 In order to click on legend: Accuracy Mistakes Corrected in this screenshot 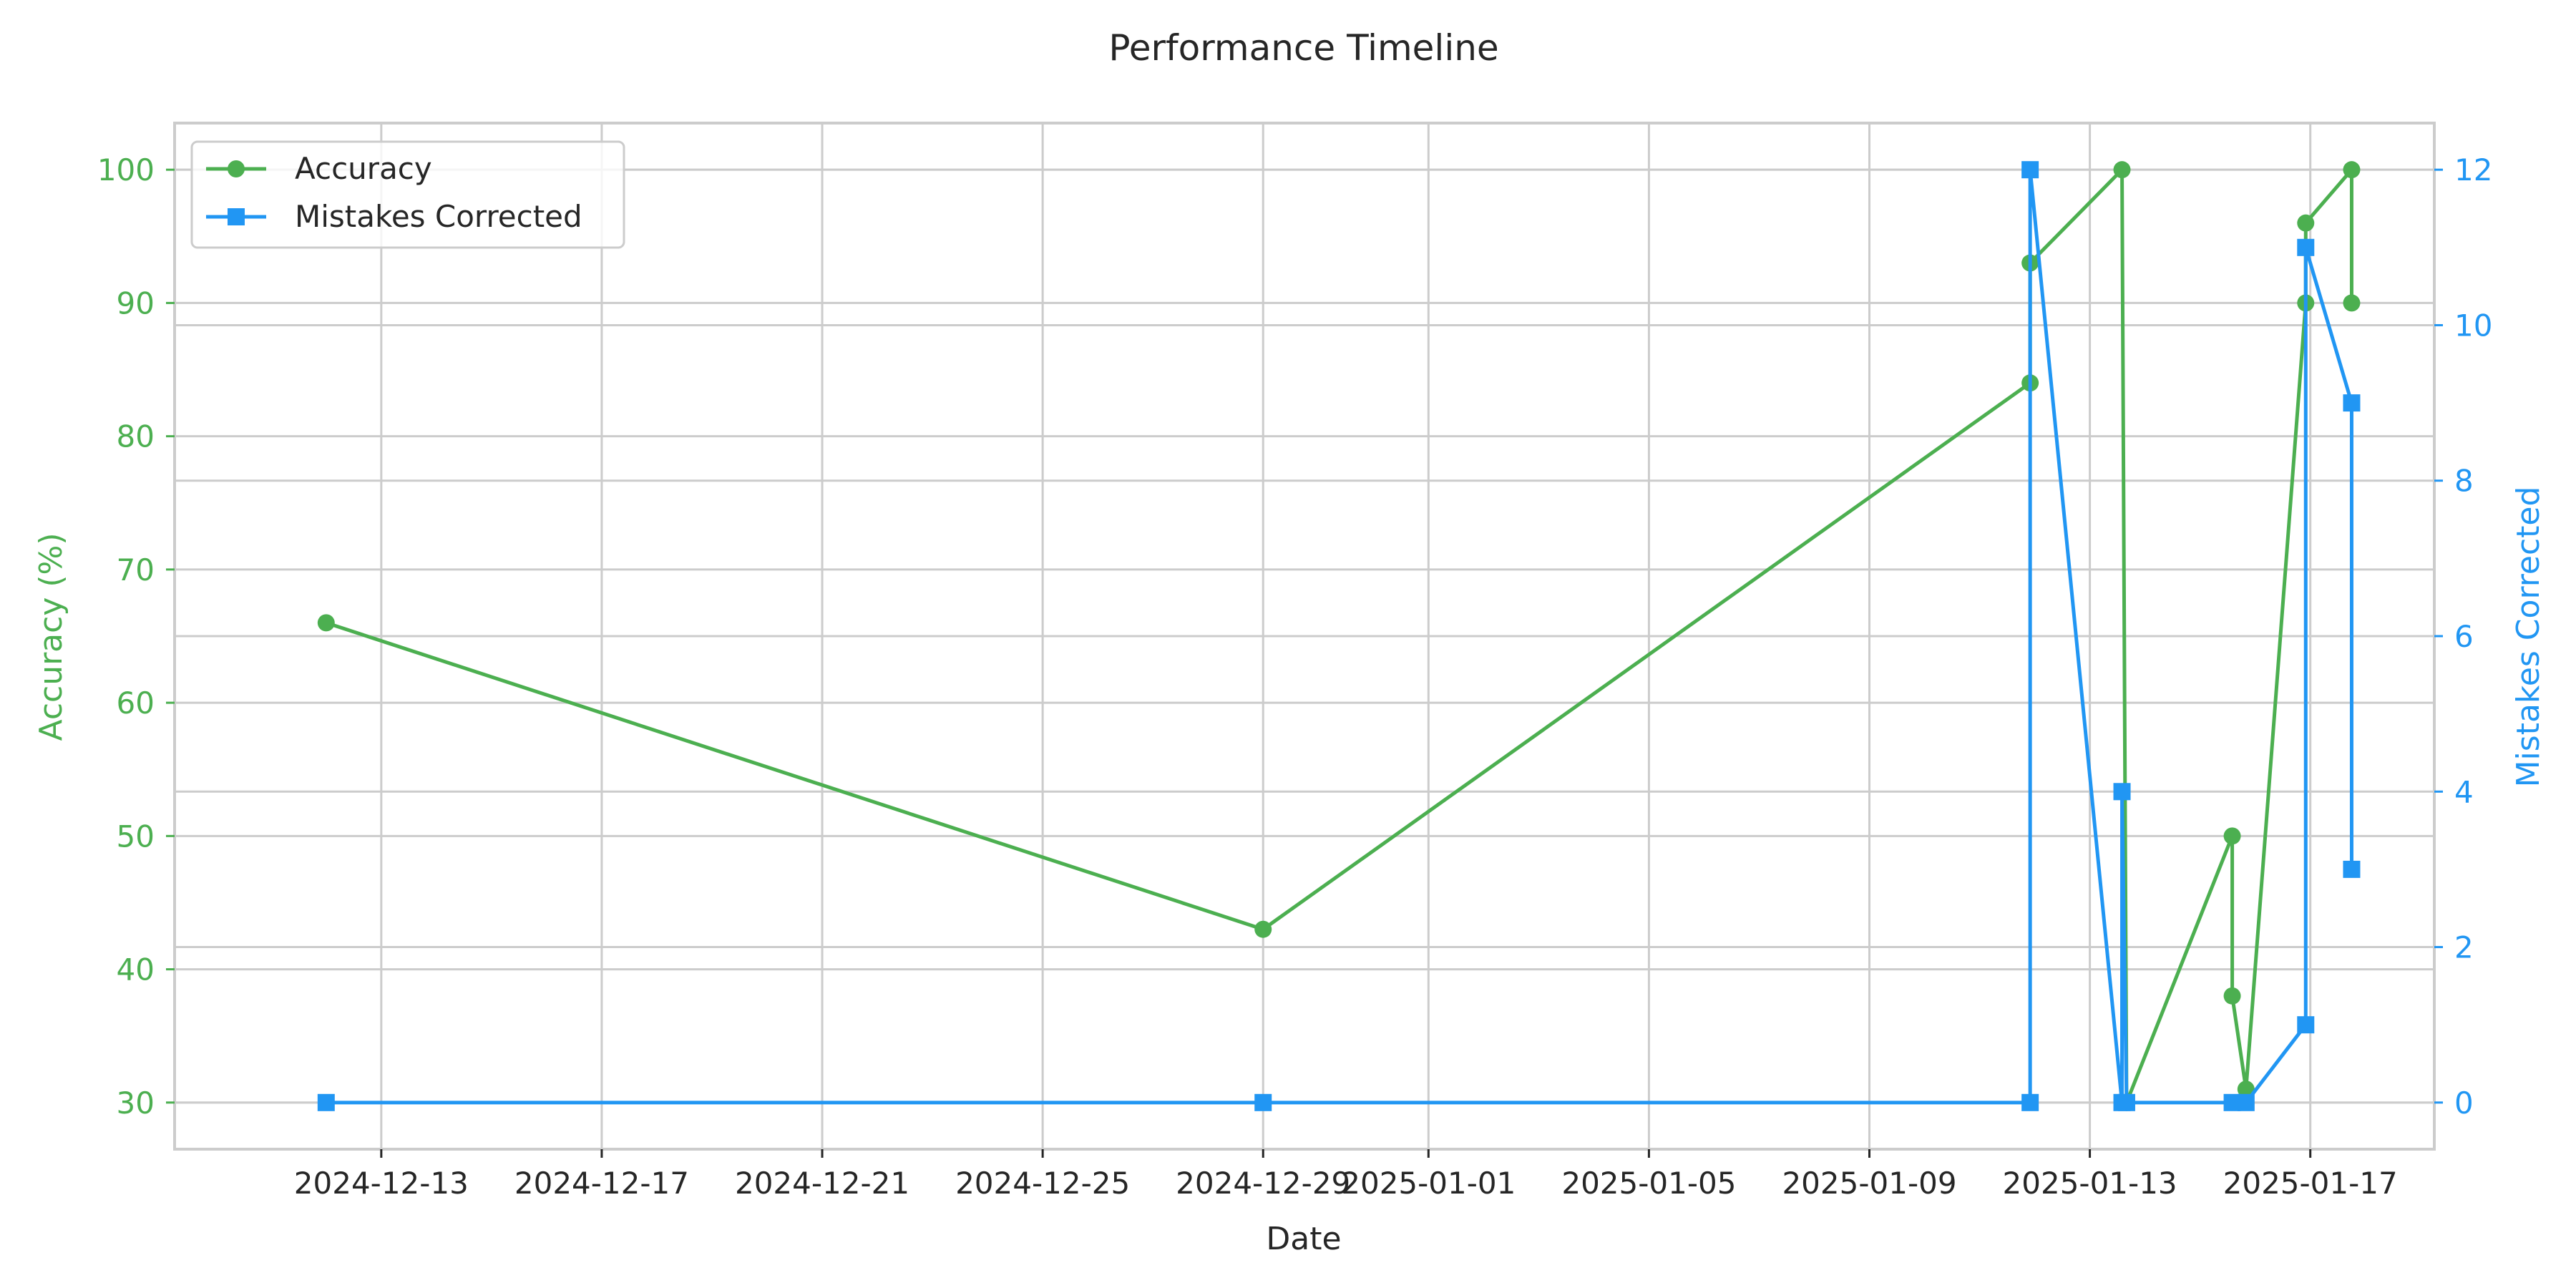, I will do `click(407, 194)`.